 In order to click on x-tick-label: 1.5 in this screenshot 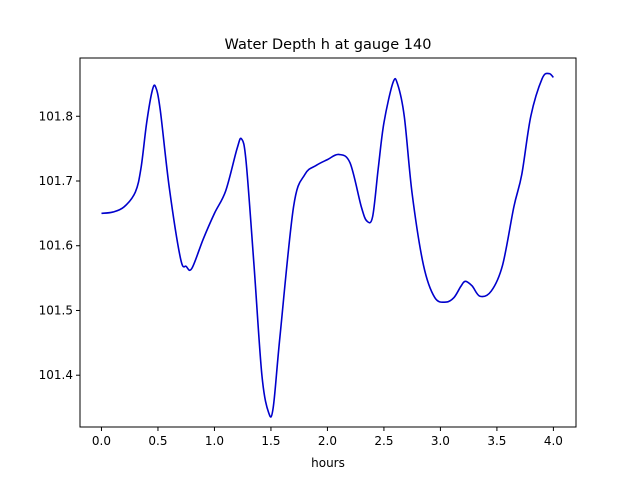, I will do `click(270, 441)`.